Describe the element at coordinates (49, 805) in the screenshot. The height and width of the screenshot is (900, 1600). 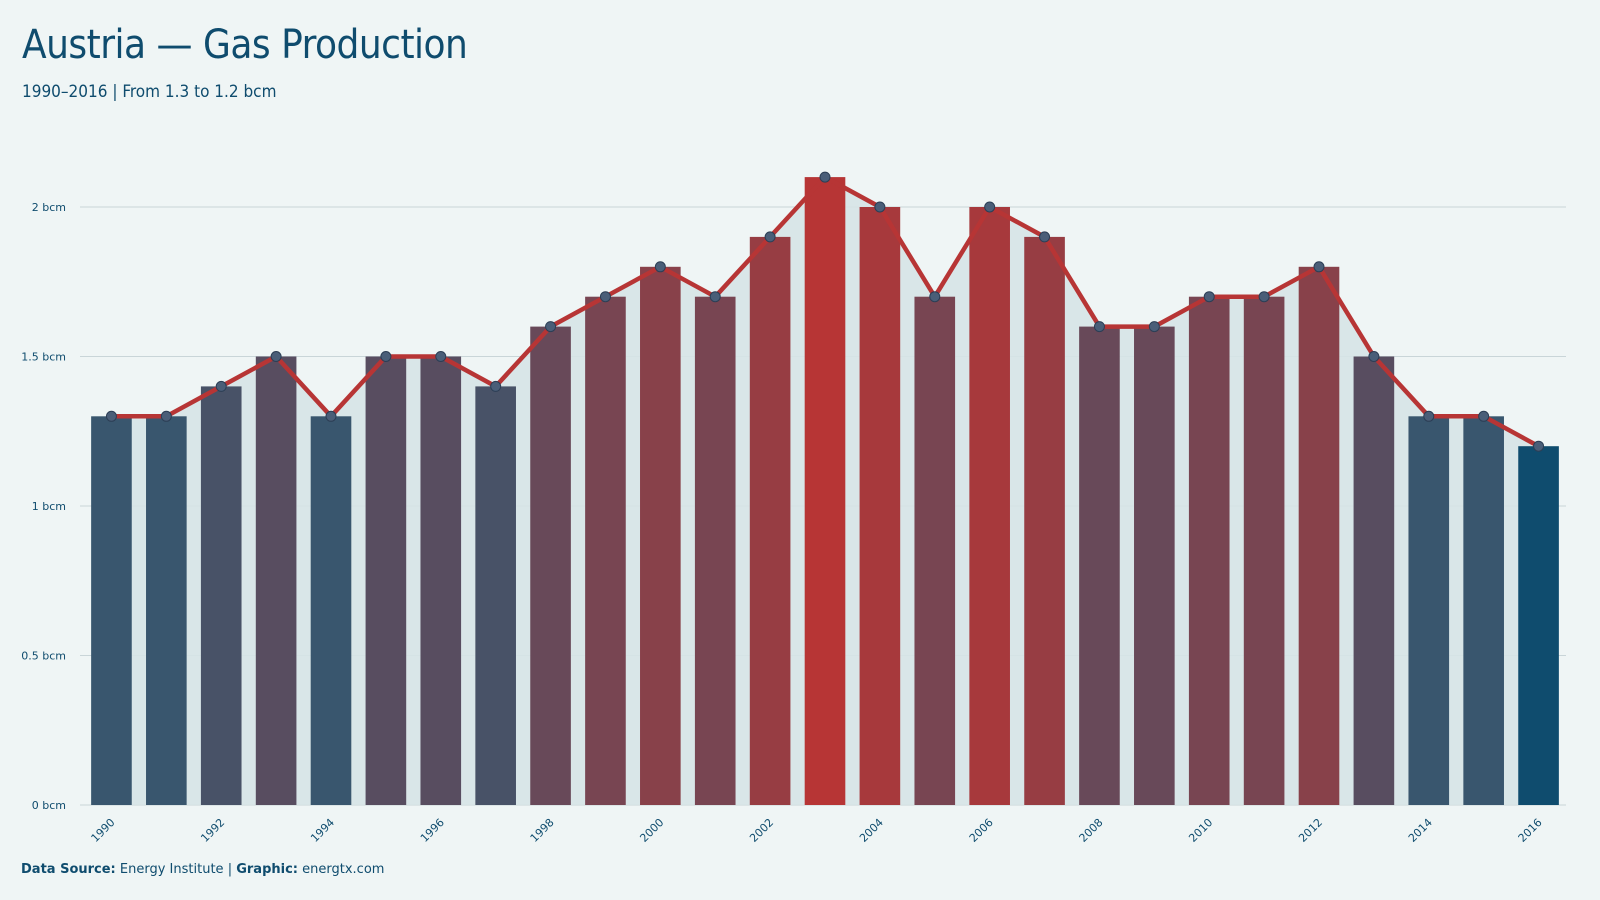
I see `y-tick-label: 0 bcm` at that location.